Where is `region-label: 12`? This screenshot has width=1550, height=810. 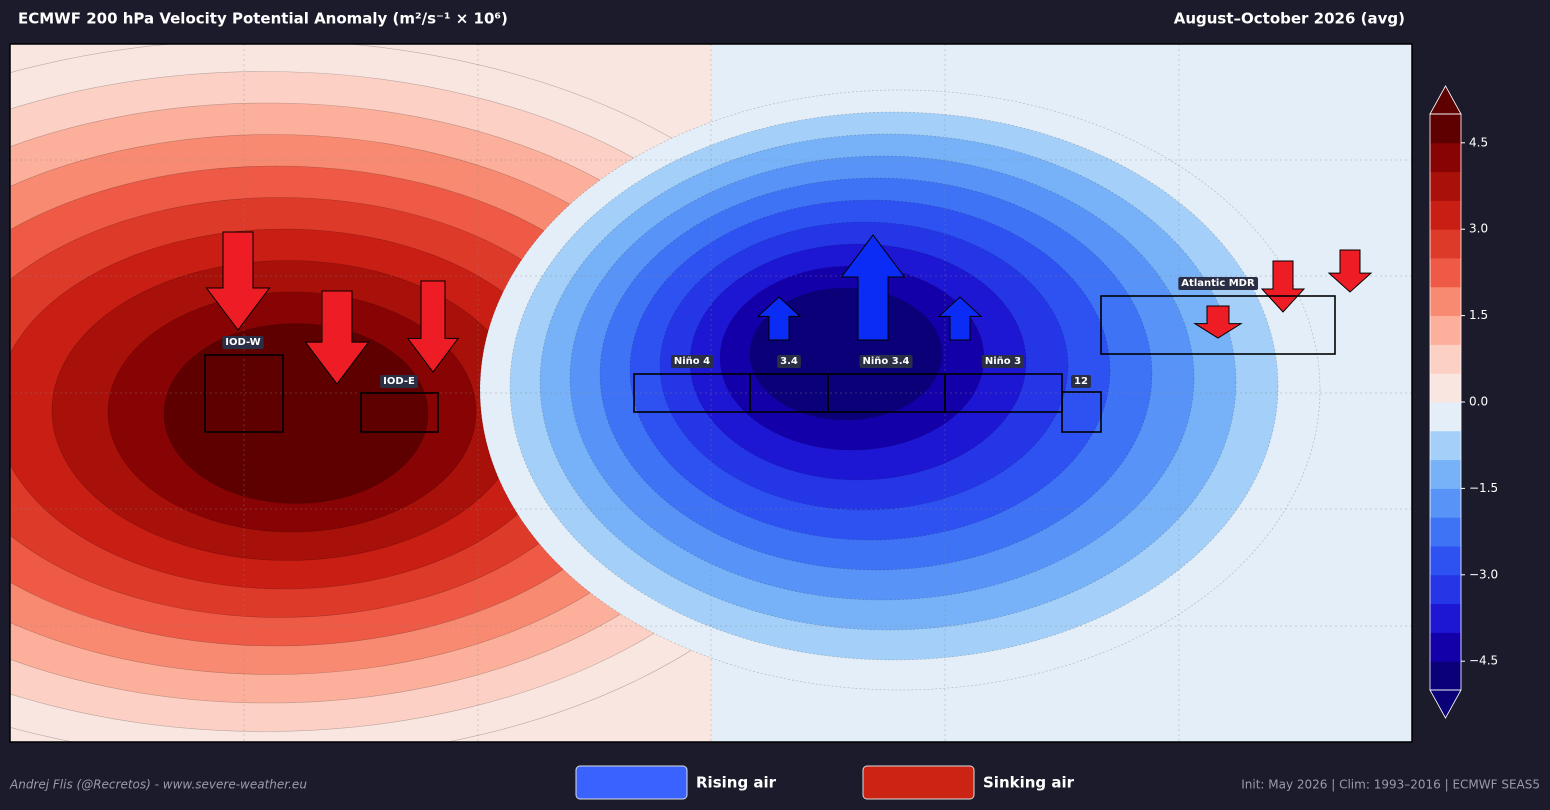
region-label: 12 is located at coordinates (1081, 381).